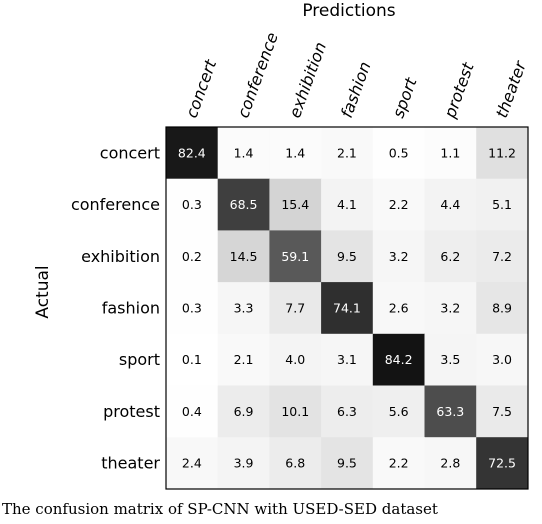 The height and width of the screenshot is (524, 542). I want to click on cell-value-label: 0.5, so click(399, 152).